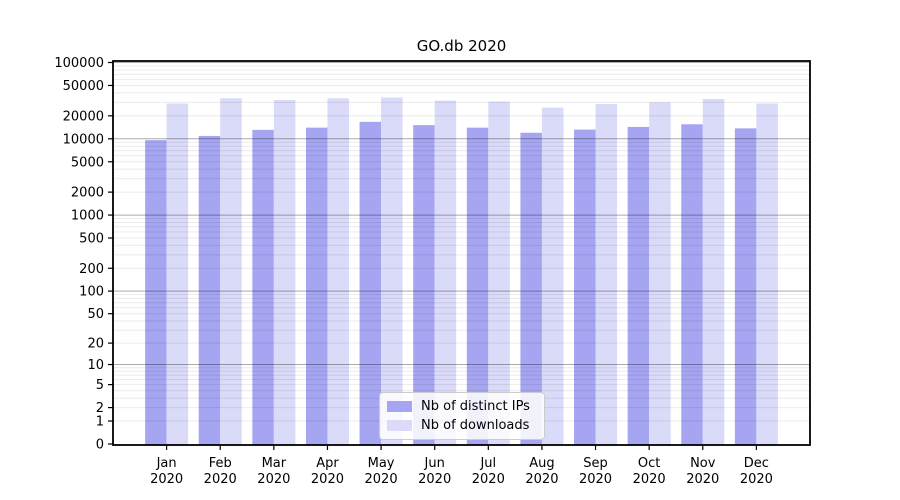 Image resolution: width=900 pixels, height=500 pixels. Describe the element at coordinates (756, 463) in the screenshot. I see `x-tick-label-month: Dec` at that location.